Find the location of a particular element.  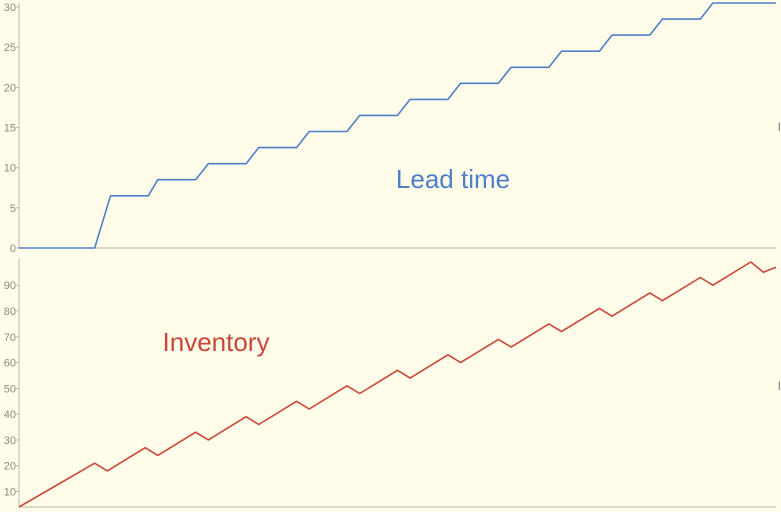

lead-time-y-tick-label: 20 is located at coordinates (10, 88).